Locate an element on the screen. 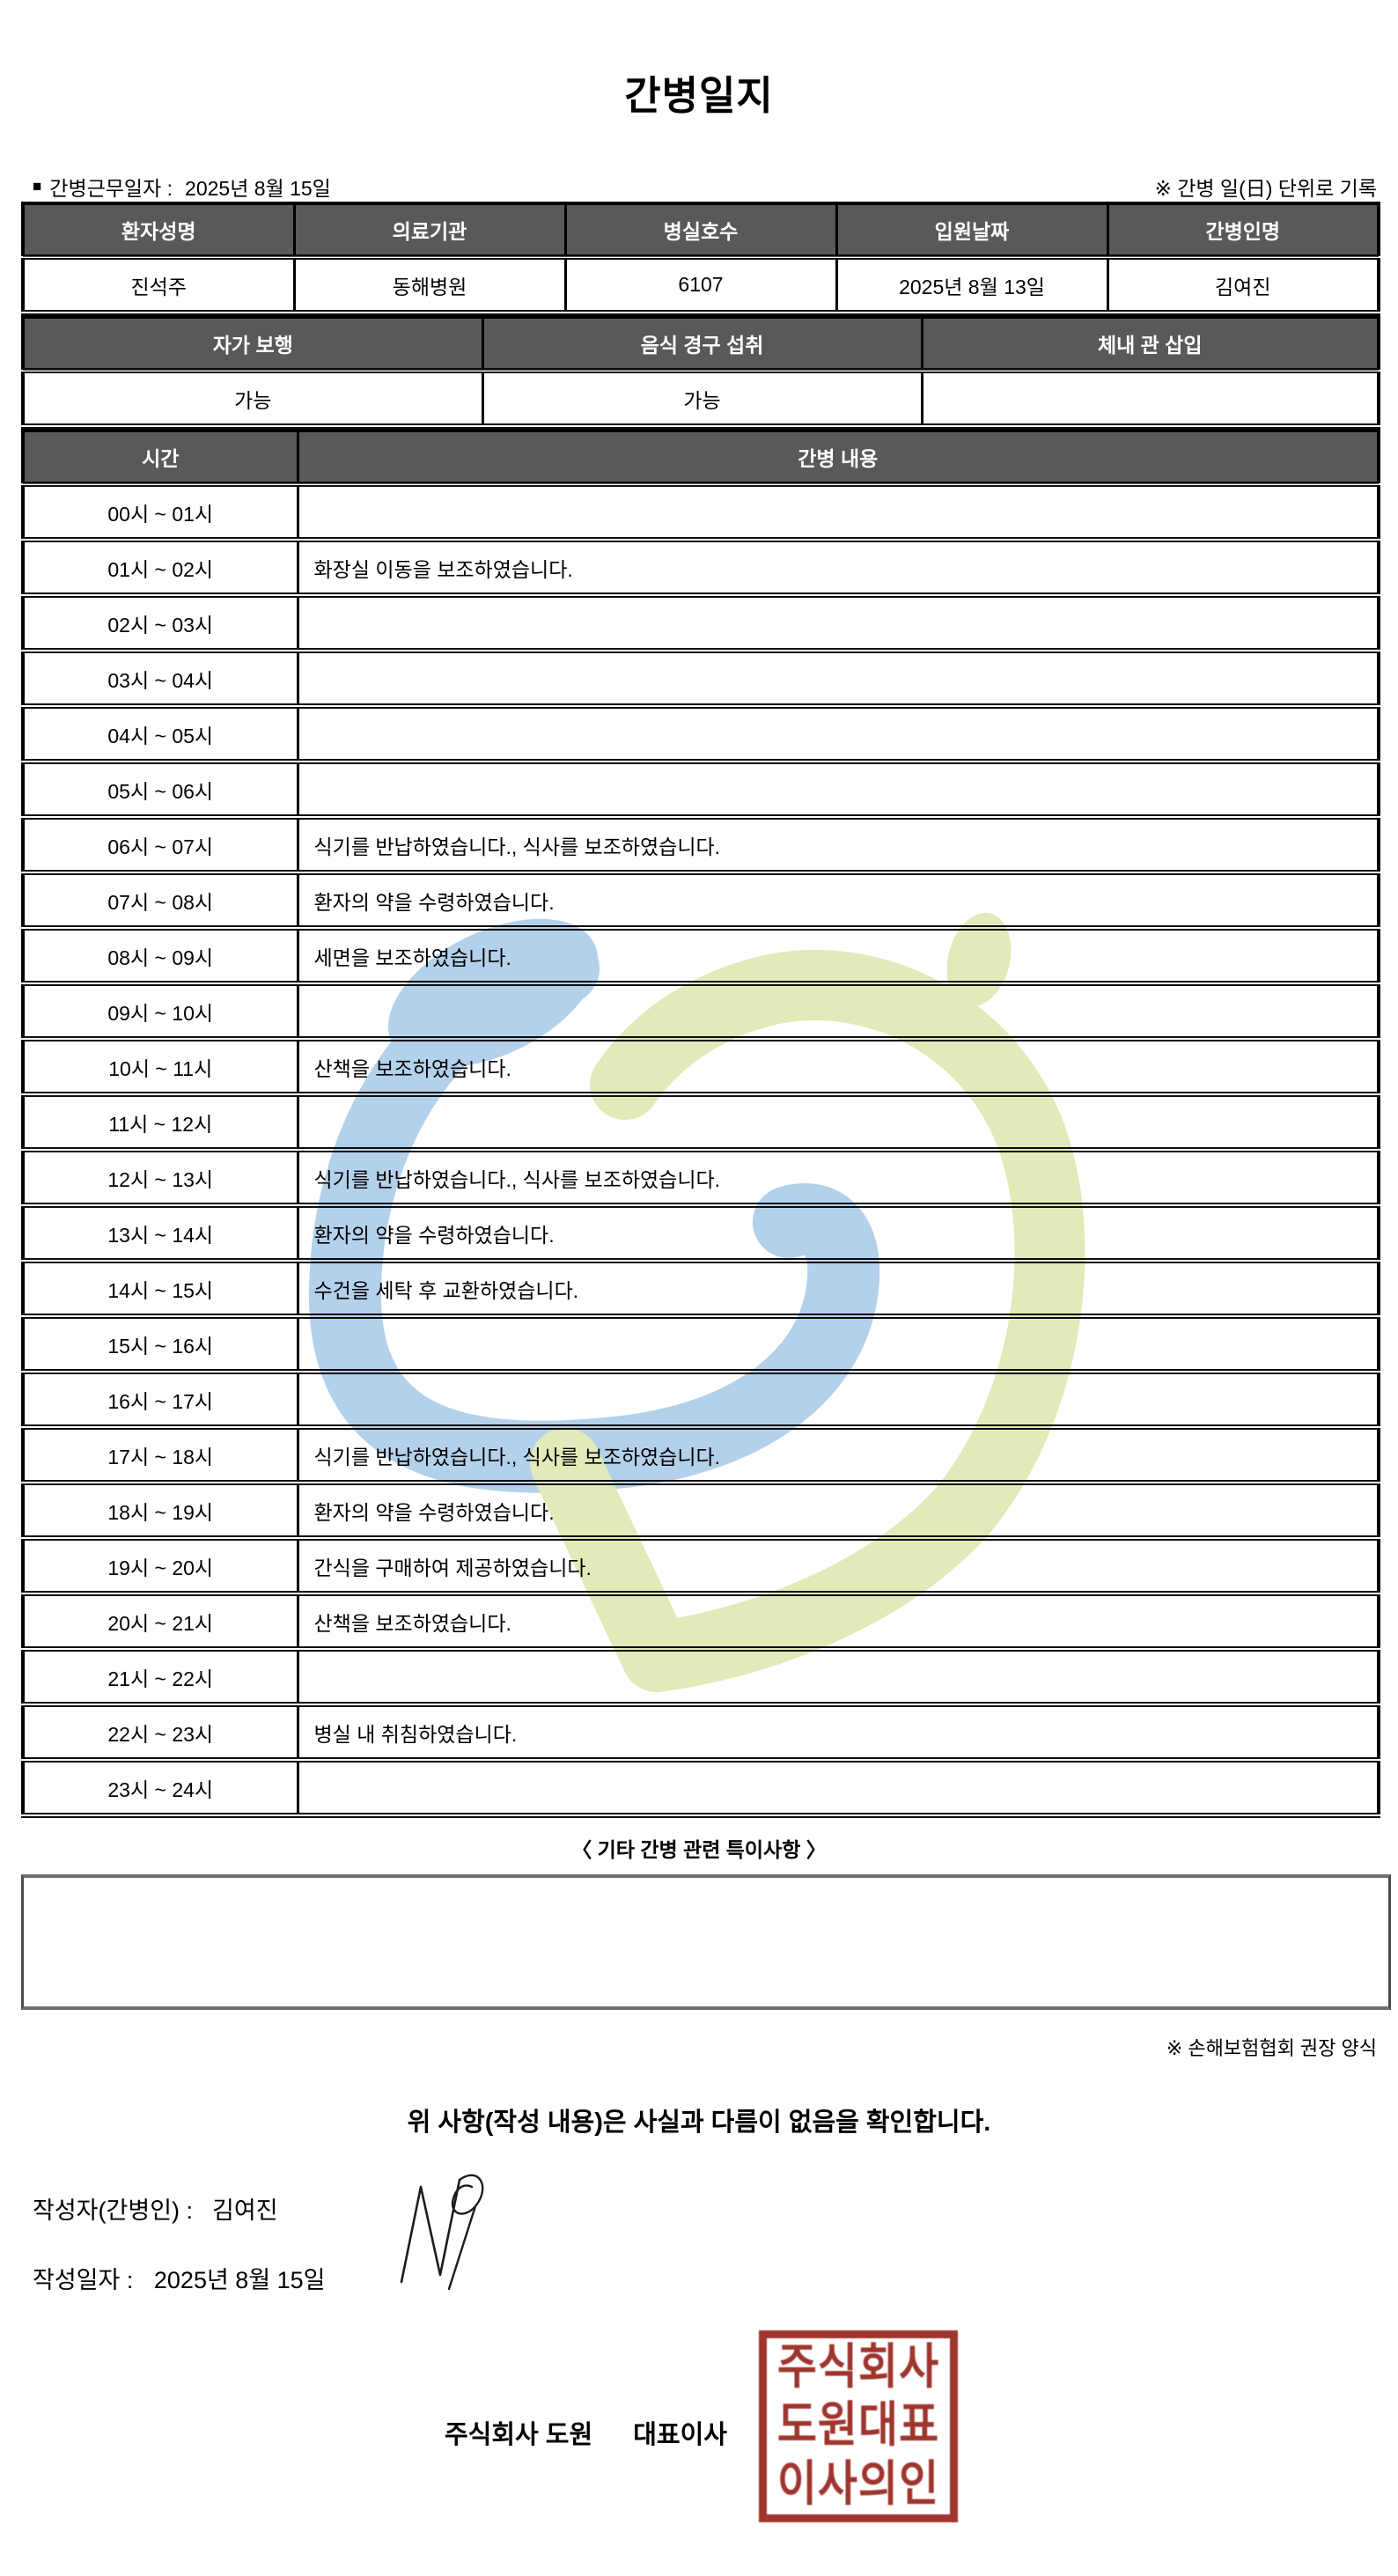  caregiver-name-value: 김여진 is located at coordinates (1243, 285).